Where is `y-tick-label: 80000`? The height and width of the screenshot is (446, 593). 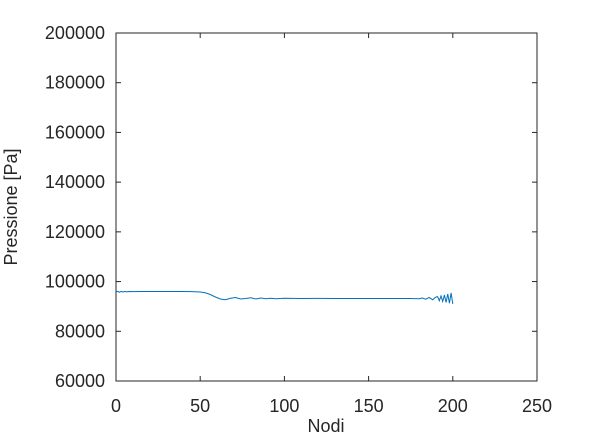
y-tick-label: 80000 is located at coordinates (80, 331).